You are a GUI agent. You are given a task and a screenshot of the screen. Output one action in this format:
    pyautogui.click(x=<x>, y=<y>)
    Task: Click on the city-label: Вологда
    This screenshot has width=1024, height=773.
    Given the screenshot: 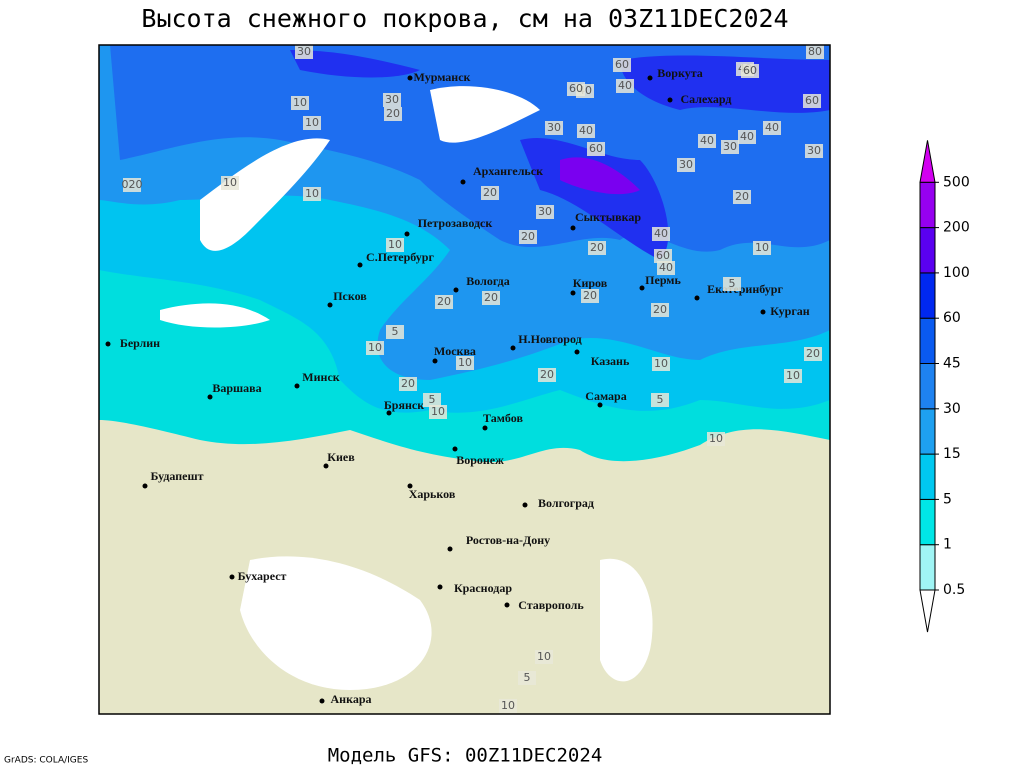 What is the action you would take?
    pyautogui.click(x=488, y=281)
    